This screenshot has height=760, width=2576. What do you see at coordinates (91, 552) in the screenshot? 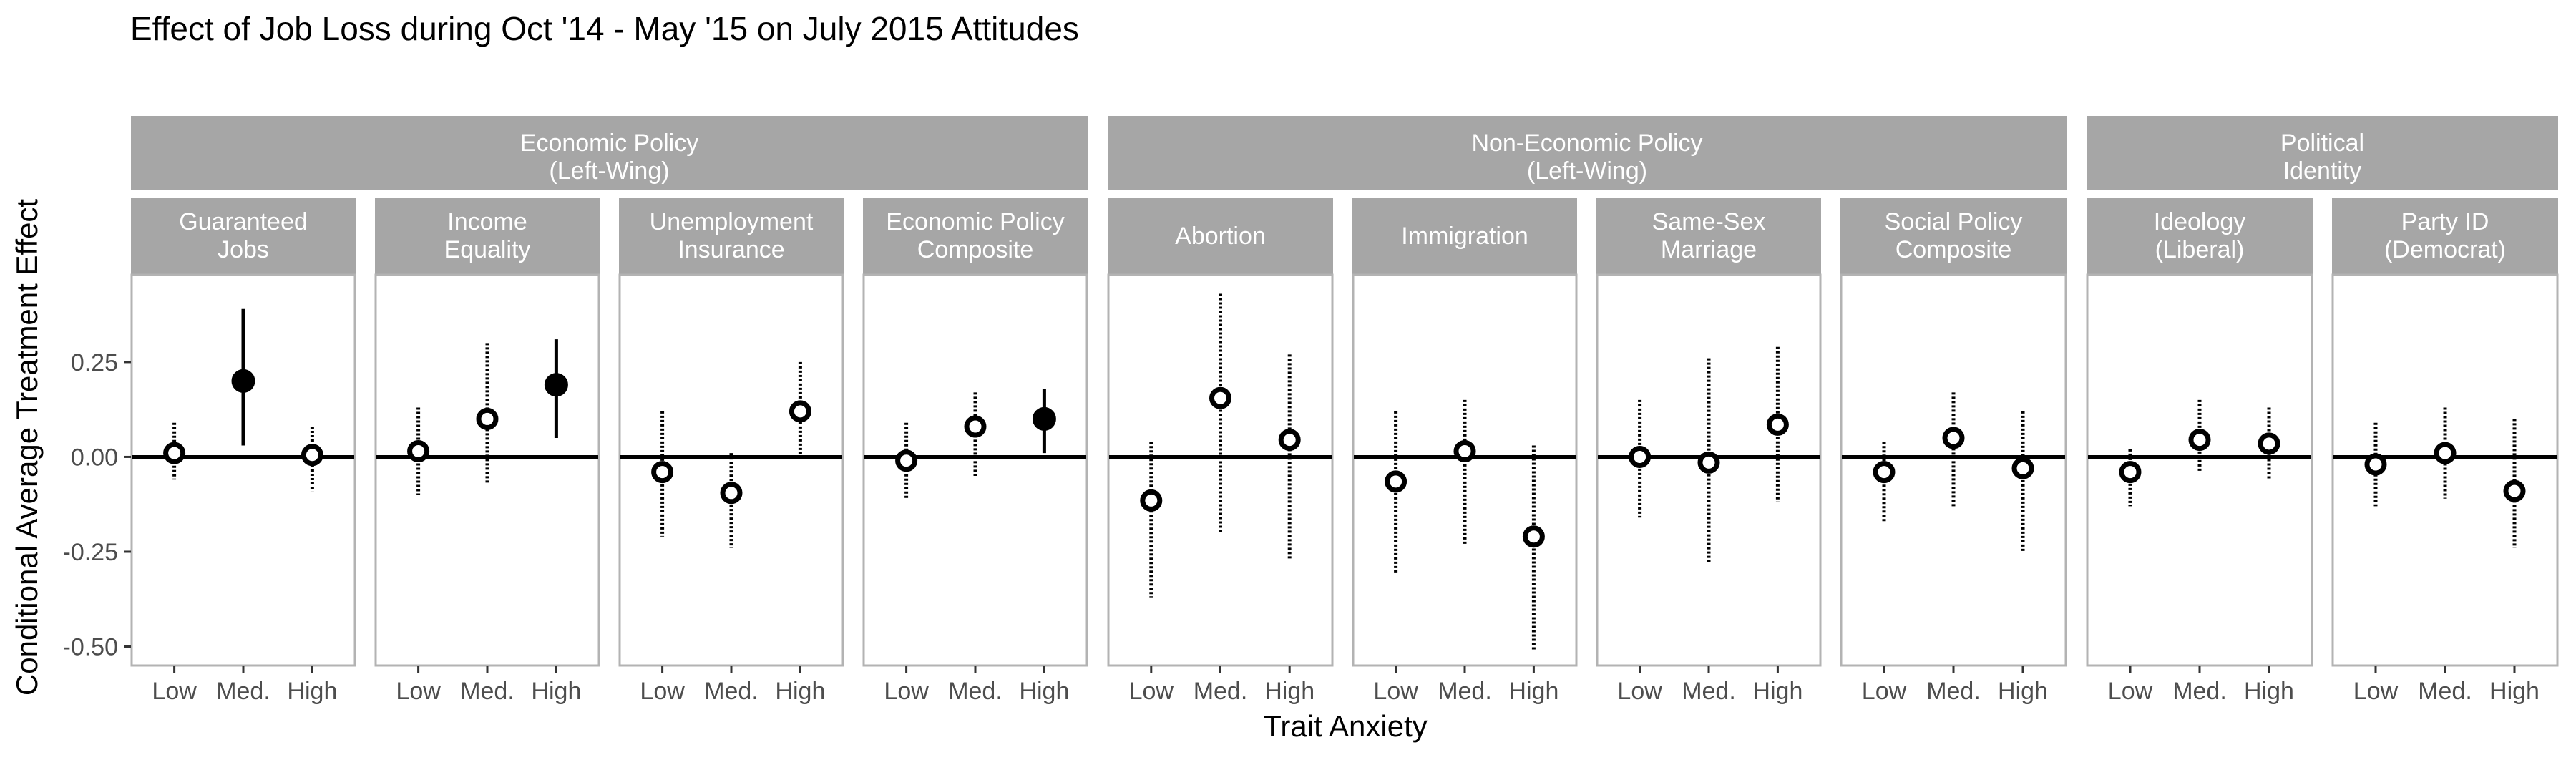
I see `y-tick-label: -0.25` at bounding box center [91, 552].